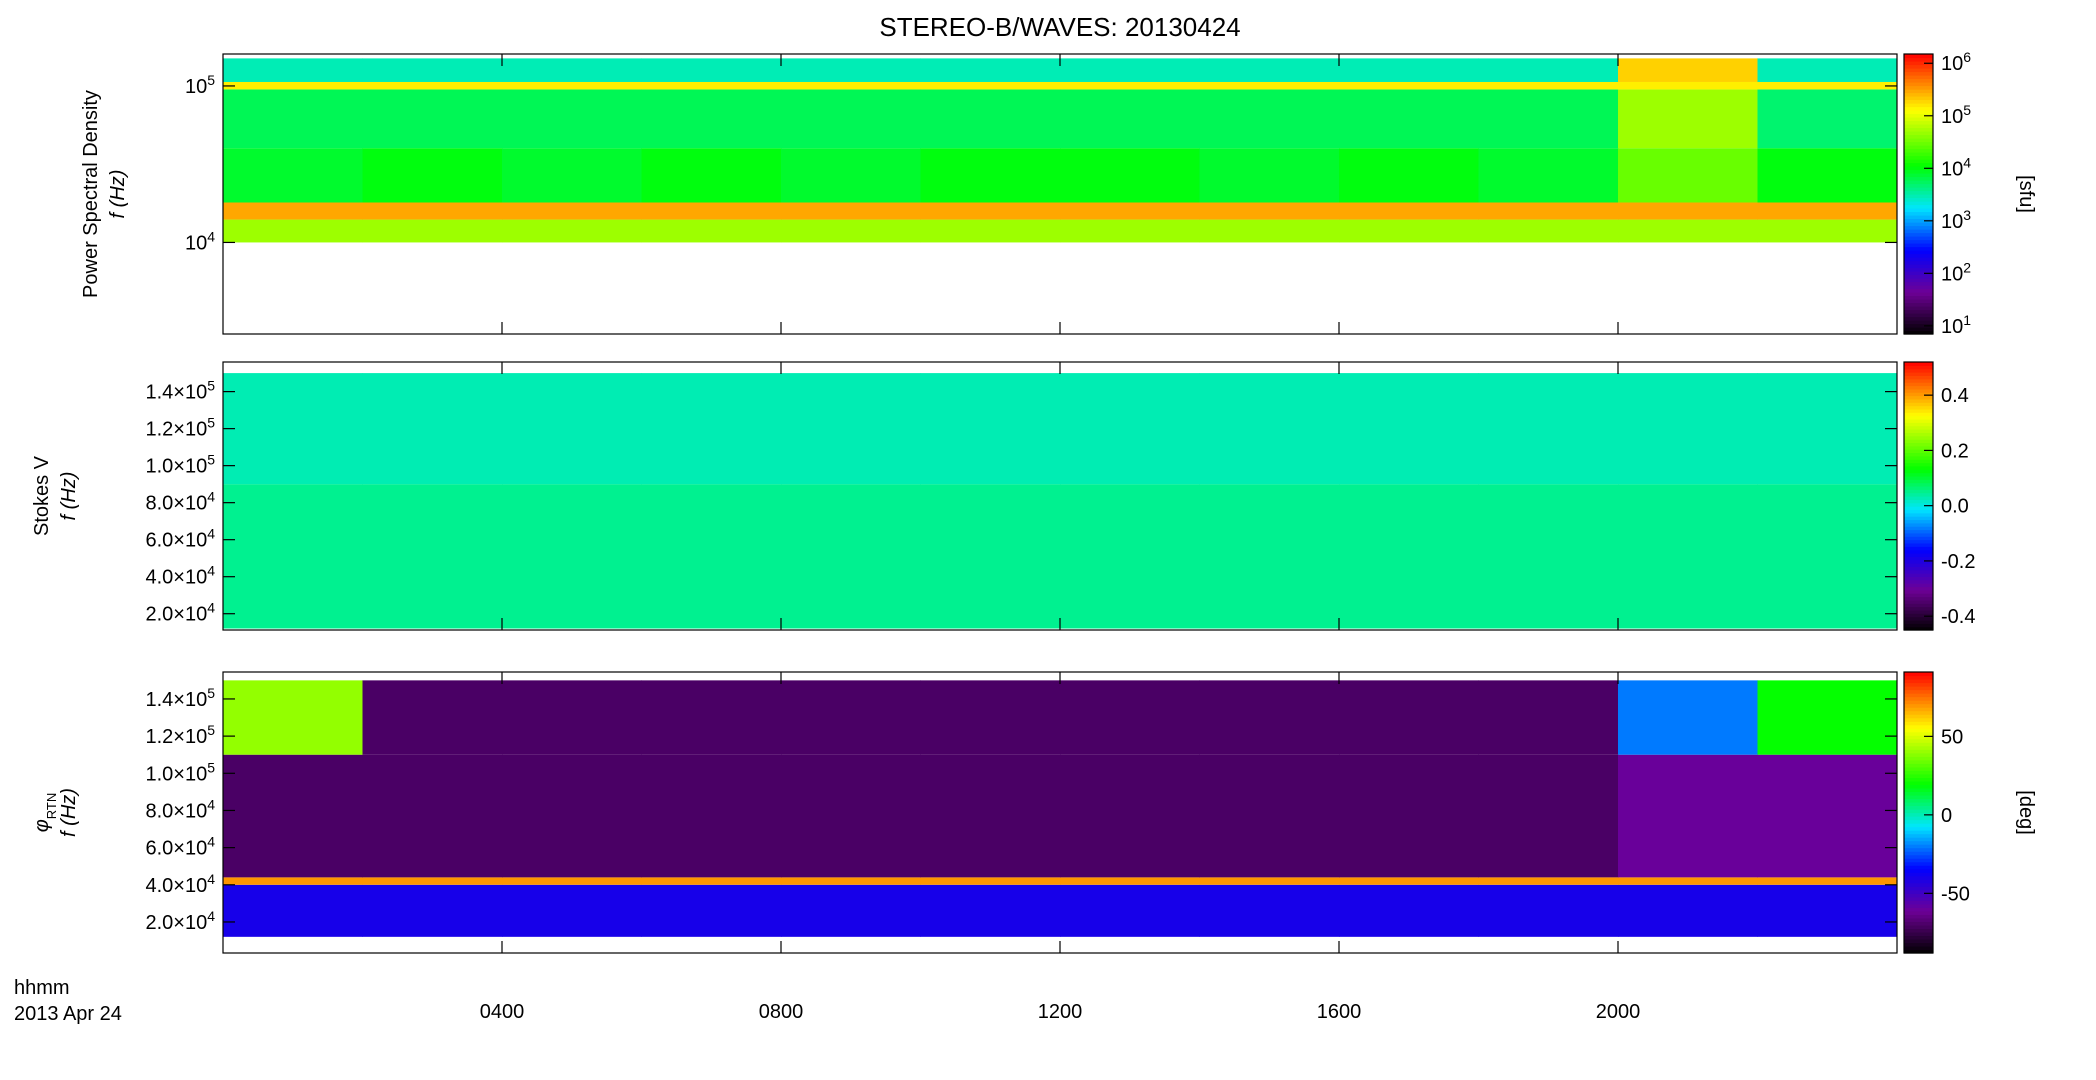 This screenshot has width=2096, height=1080. I want to click on colorbar-tick-label: 10², so click(1956, 272).